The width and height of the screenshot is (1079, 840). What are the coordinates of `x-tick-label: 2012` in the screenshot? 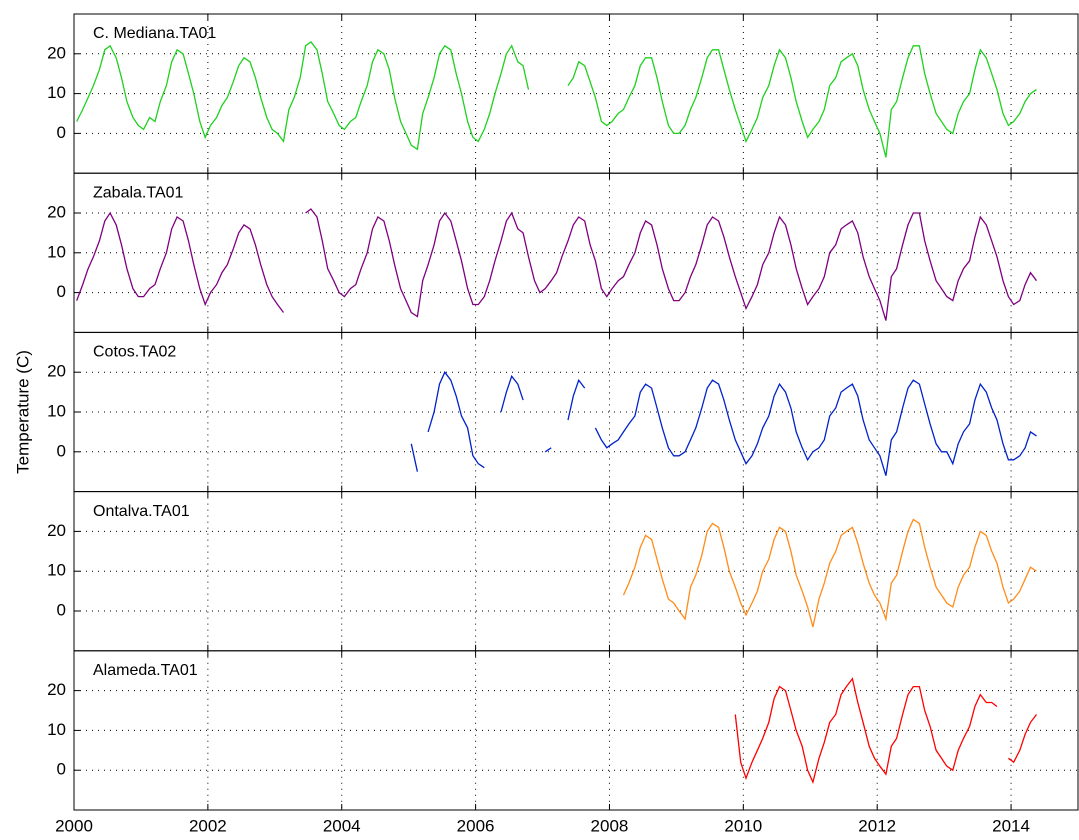 It's located at (877, 825).